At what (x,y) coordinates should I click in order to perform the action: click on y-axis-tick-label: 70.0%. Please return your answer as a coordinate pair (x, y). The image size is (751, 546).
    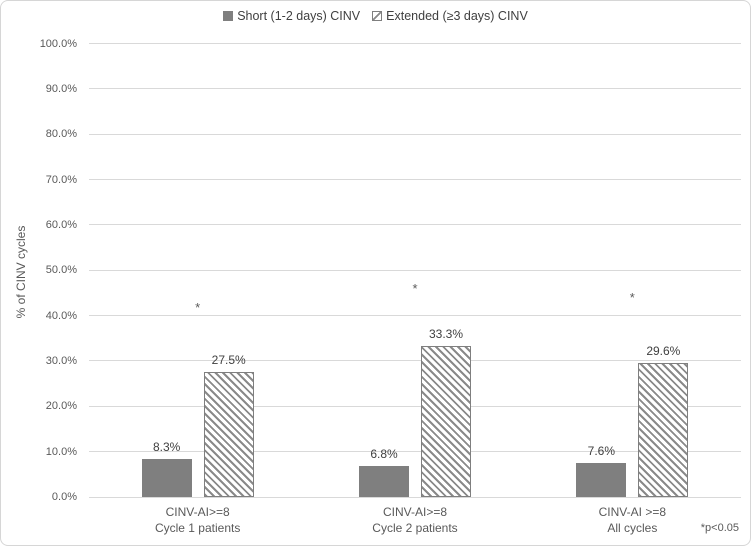
    Looking at the image, I should click on (61, 179).